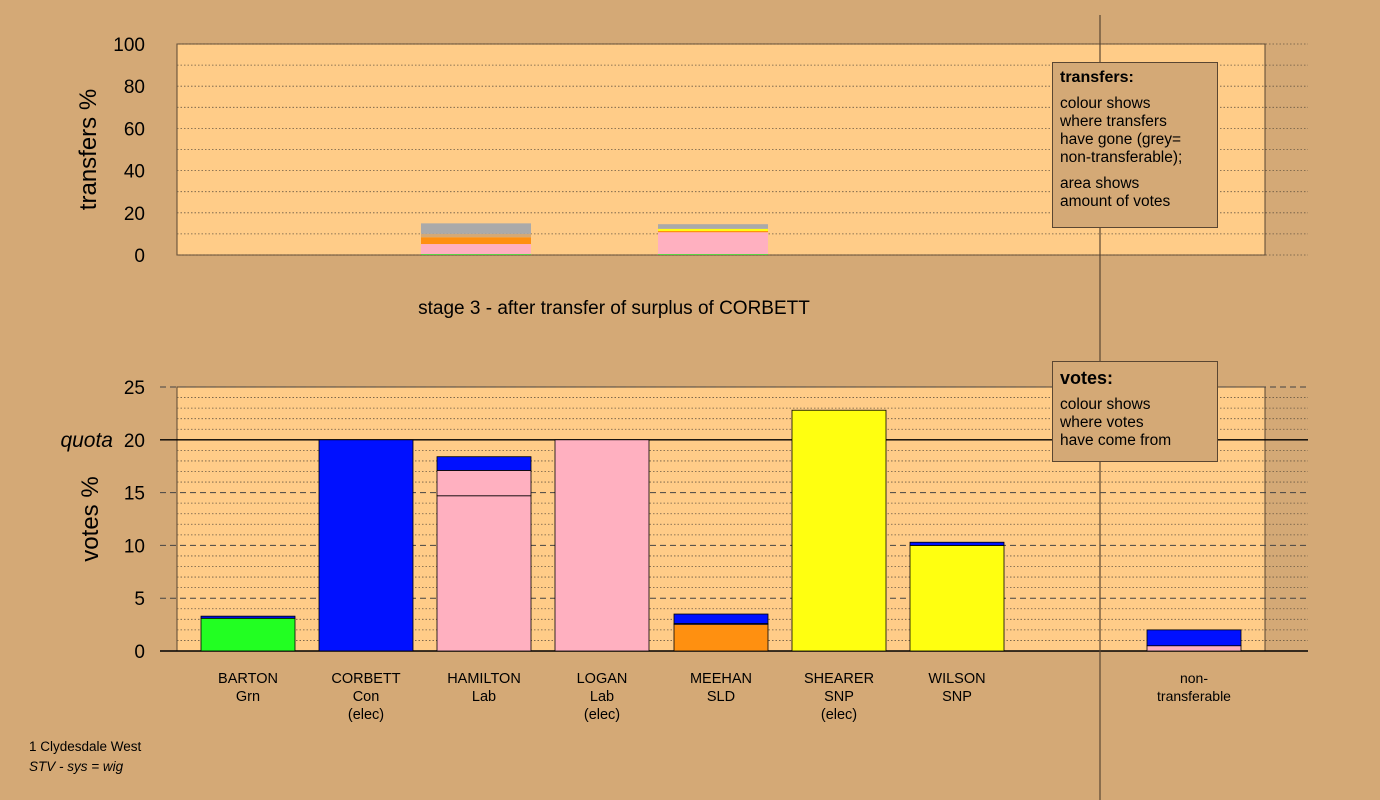  What do you see at coordinates (484, 679) in the screenshot?
I see `candidate-name-label: HAMILTON` at bounding box center [484, 679].